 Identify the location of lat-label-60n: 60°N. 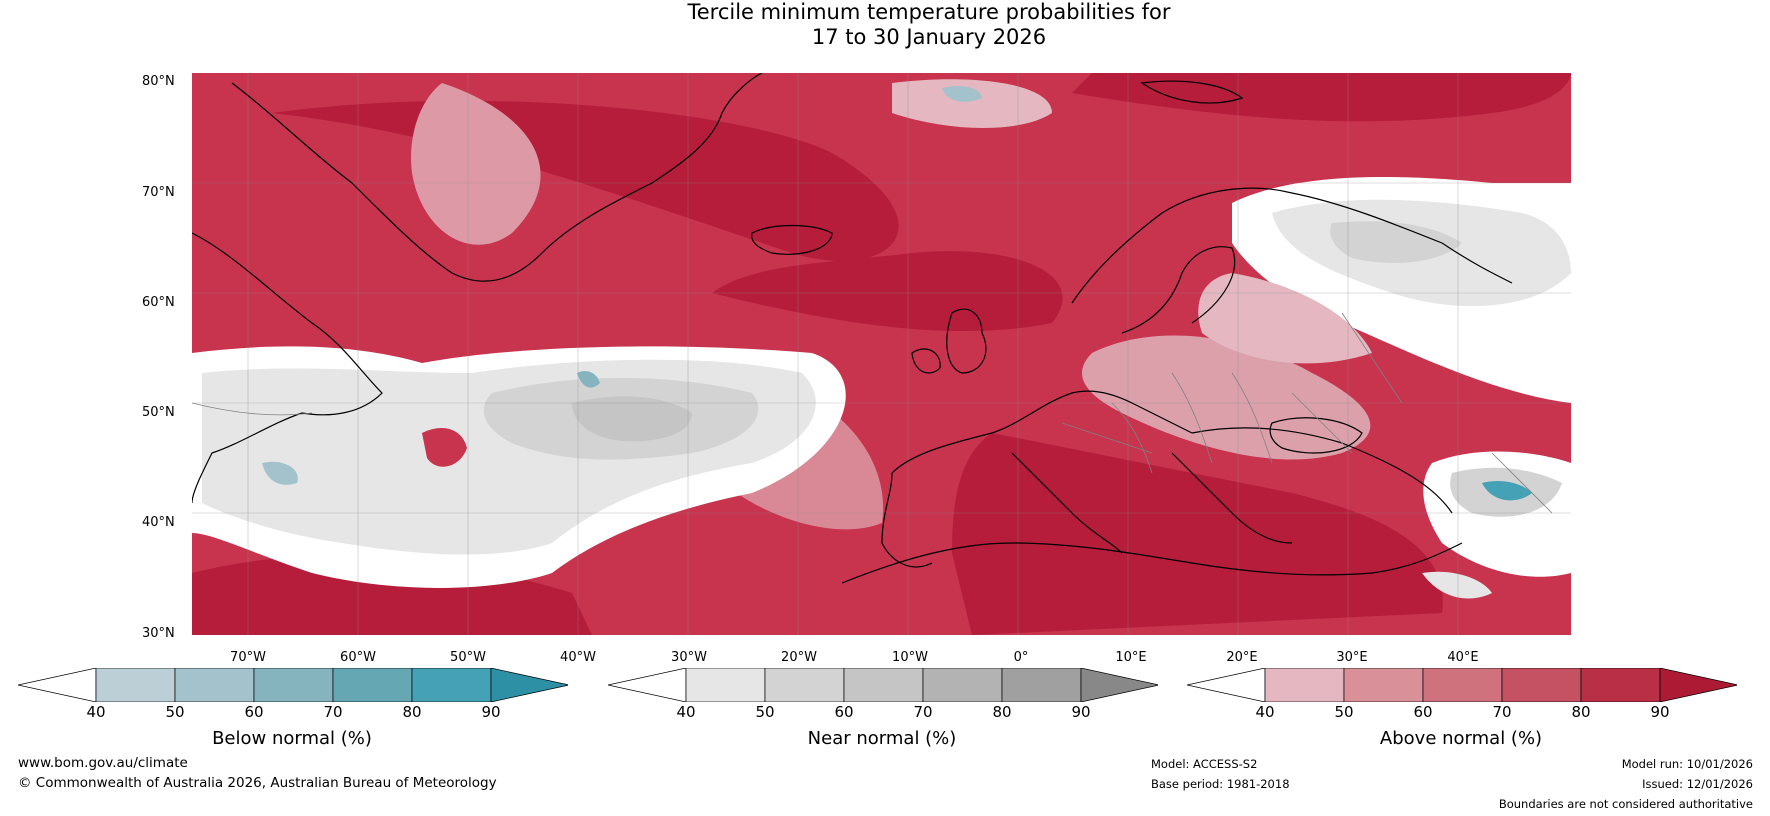
(158, 302).